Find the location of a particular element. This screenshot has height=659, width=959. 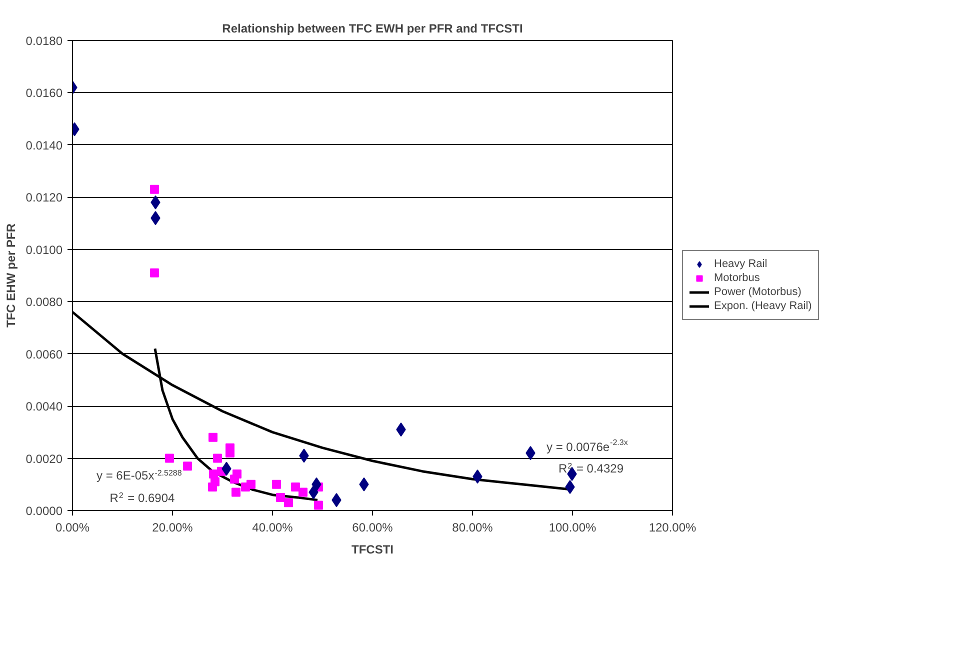

x-tick-label: 20.00% is located at coordinates (173, 527).